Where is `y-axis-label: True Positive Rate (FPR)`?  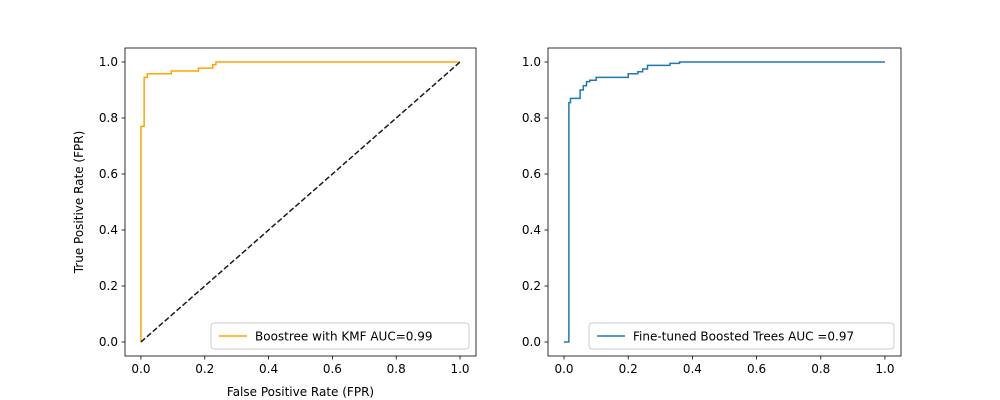
y-axis-label: True Positive Rate (FPR) is located at coordinates (79, 203).